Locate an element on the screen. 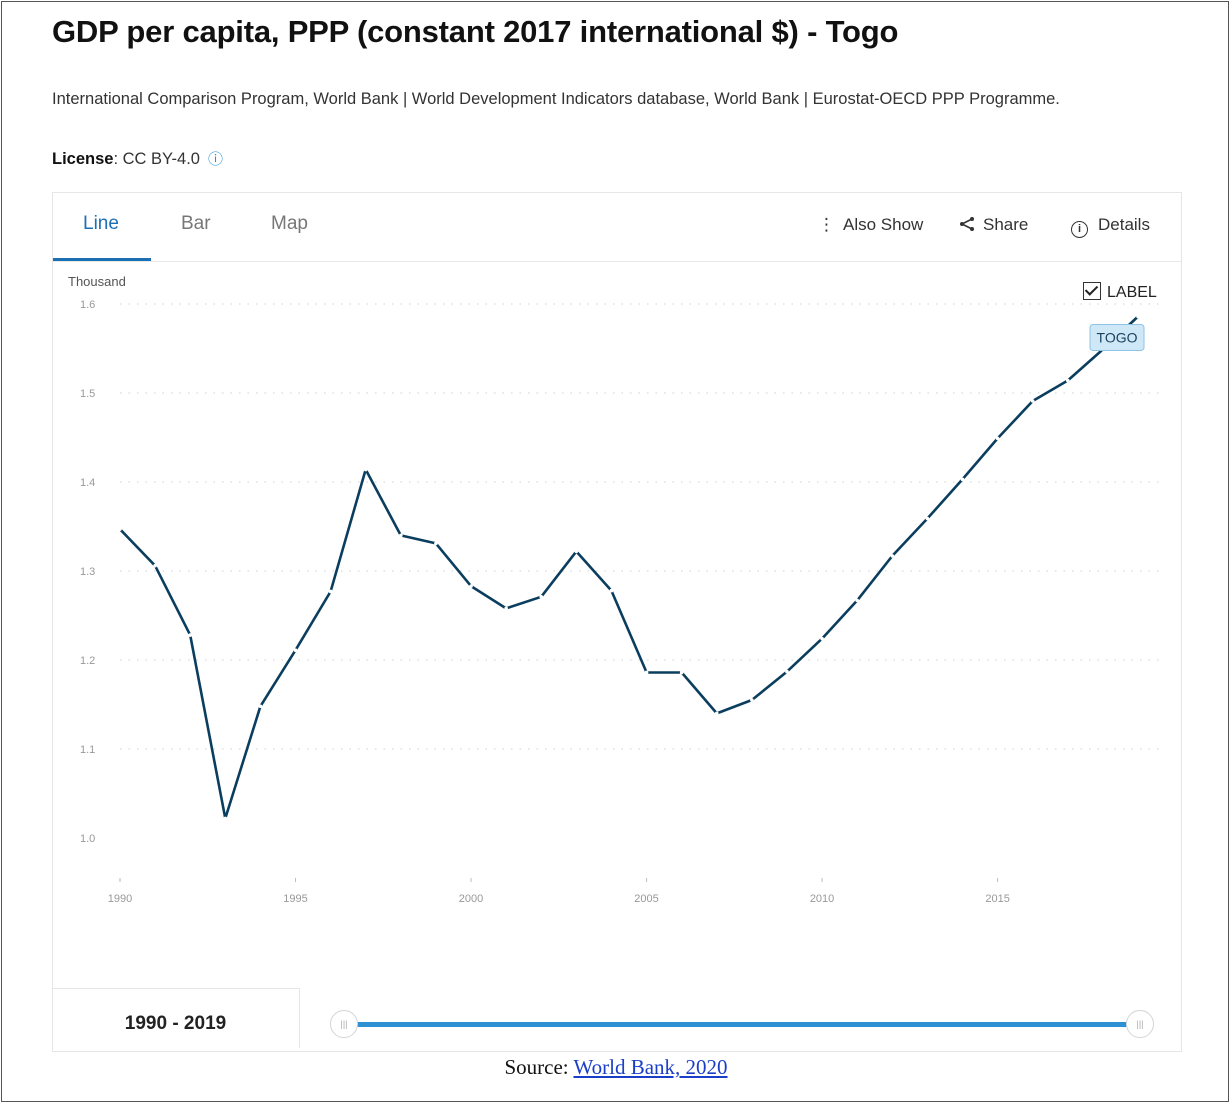  license-label: License is located at coordinates (83, 159).